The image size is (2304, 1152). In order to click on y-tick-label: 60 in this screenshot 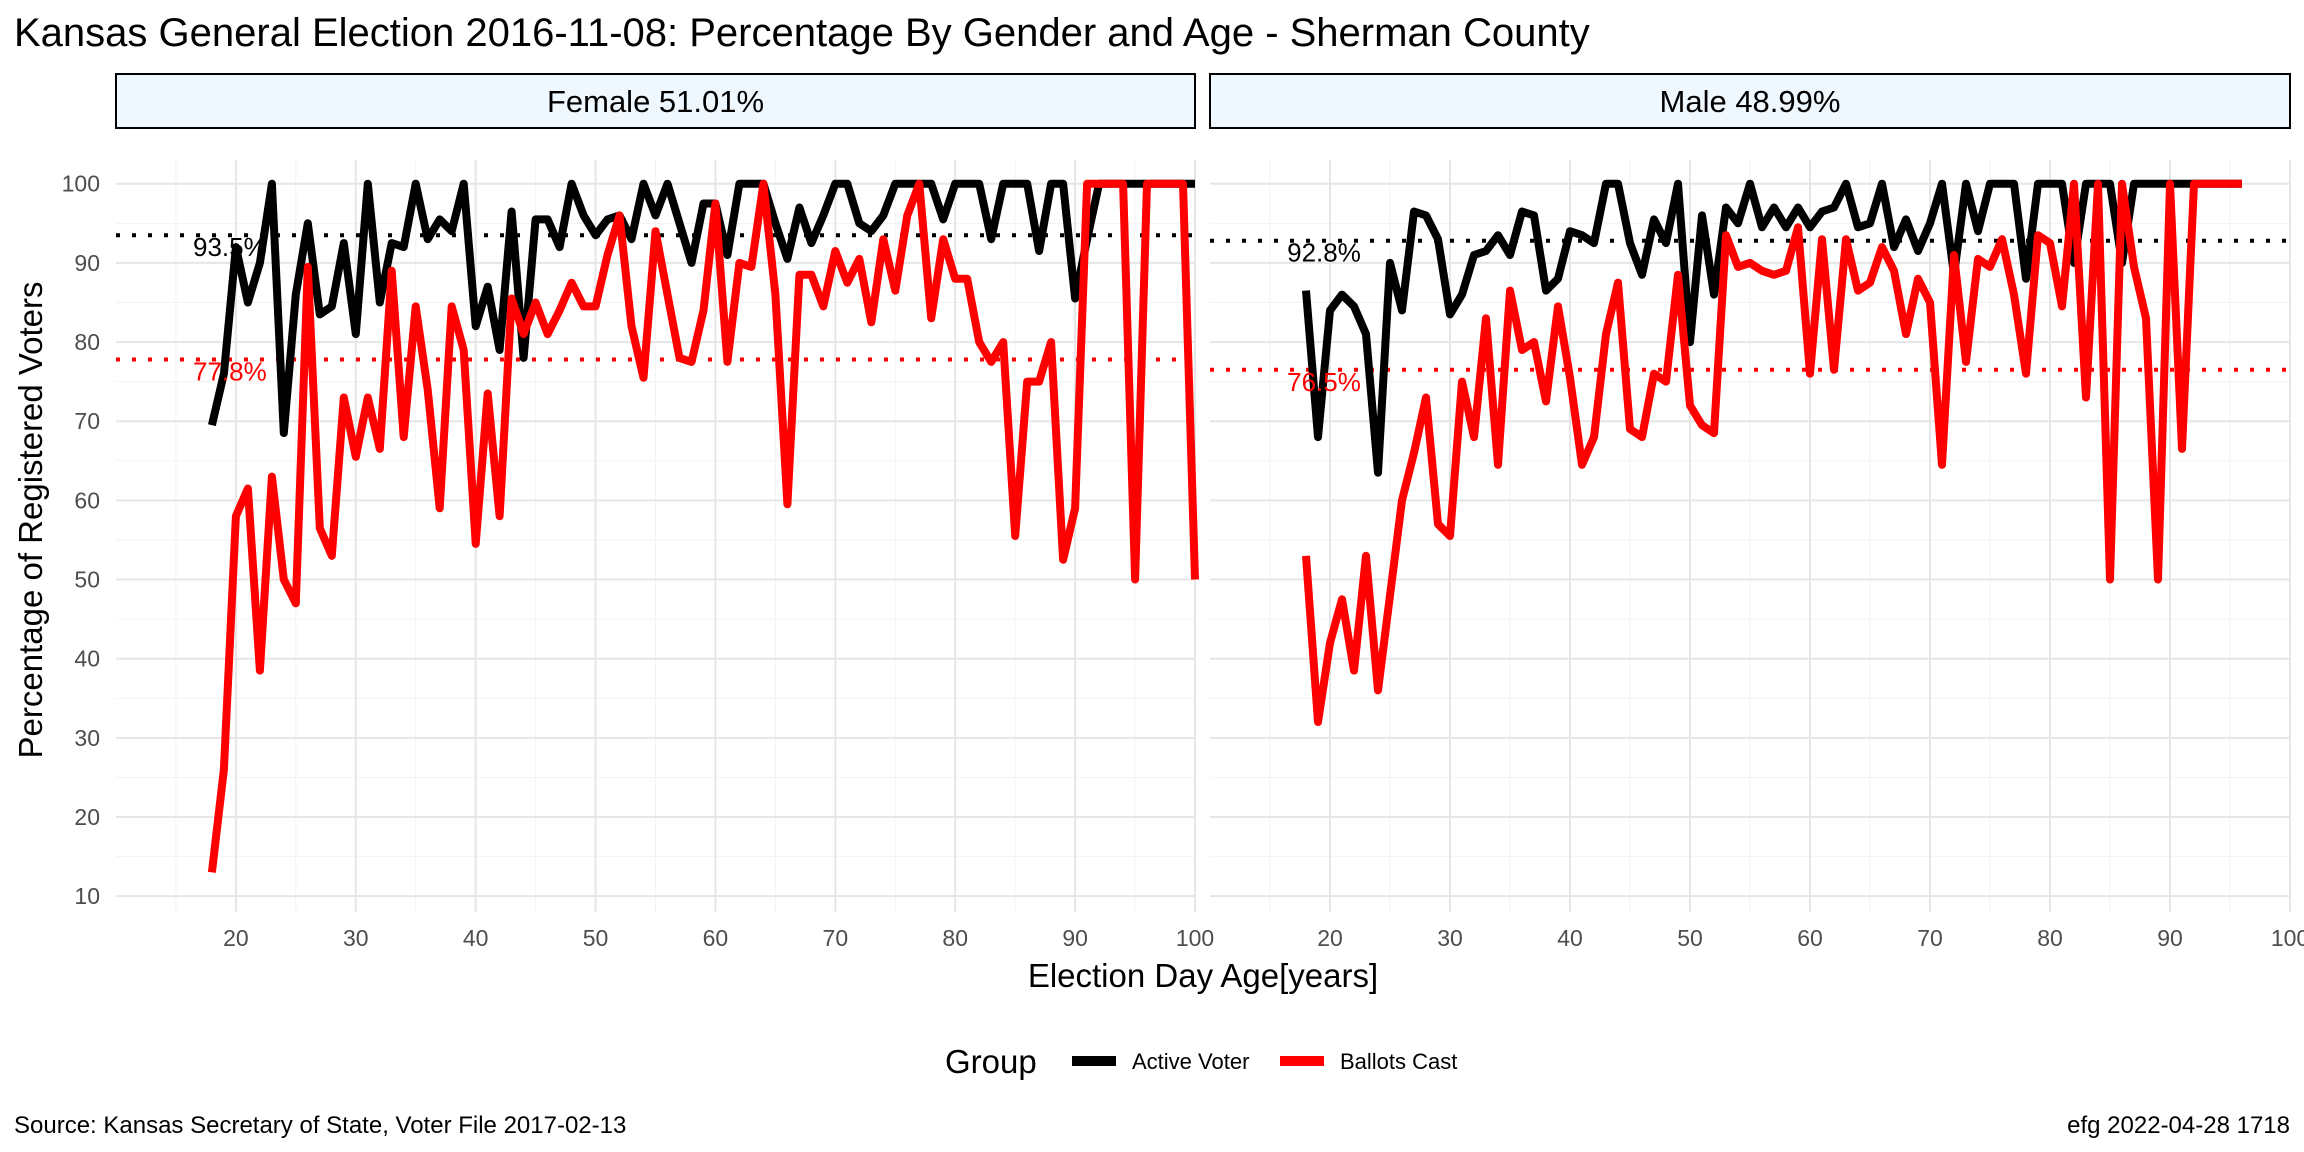, I will do `click(87, 500)`.